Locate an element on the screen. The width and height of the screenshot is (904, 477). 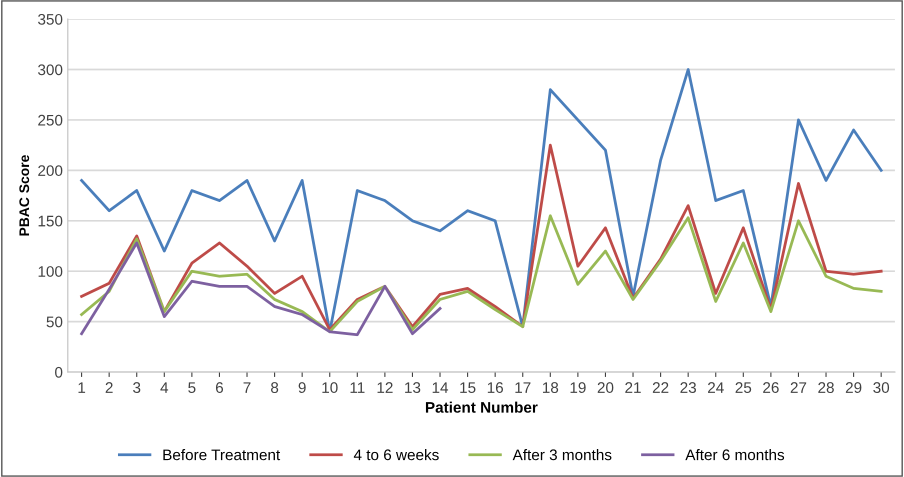
x-tick-label: 22 is located at coordinates (660, 387).